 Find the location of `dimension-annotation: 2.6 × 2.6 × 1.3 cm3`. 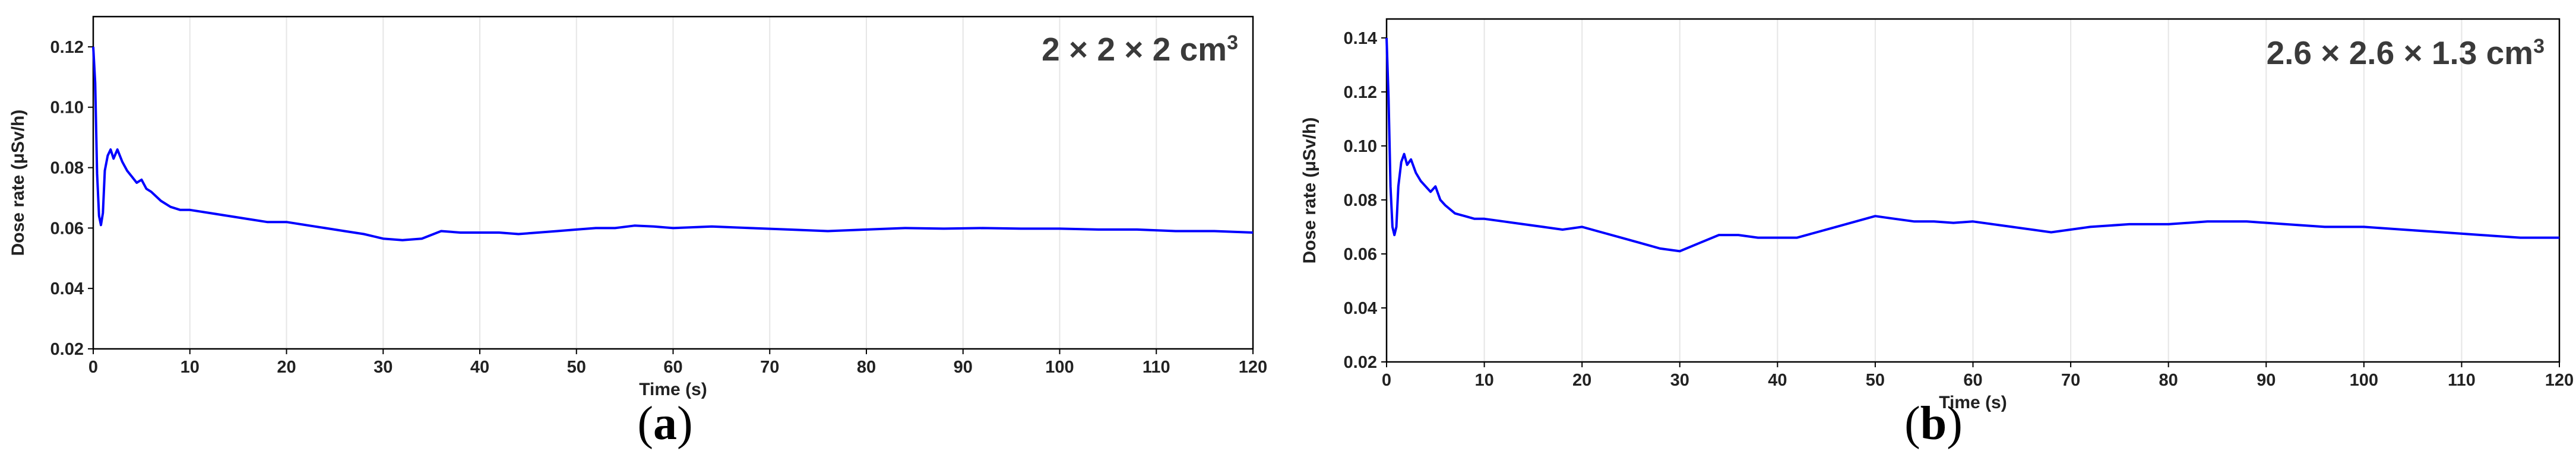

dimension-annotation: 2.6 × 2.6 × 1.3 cm3 is located at coordinates (2406, 53).